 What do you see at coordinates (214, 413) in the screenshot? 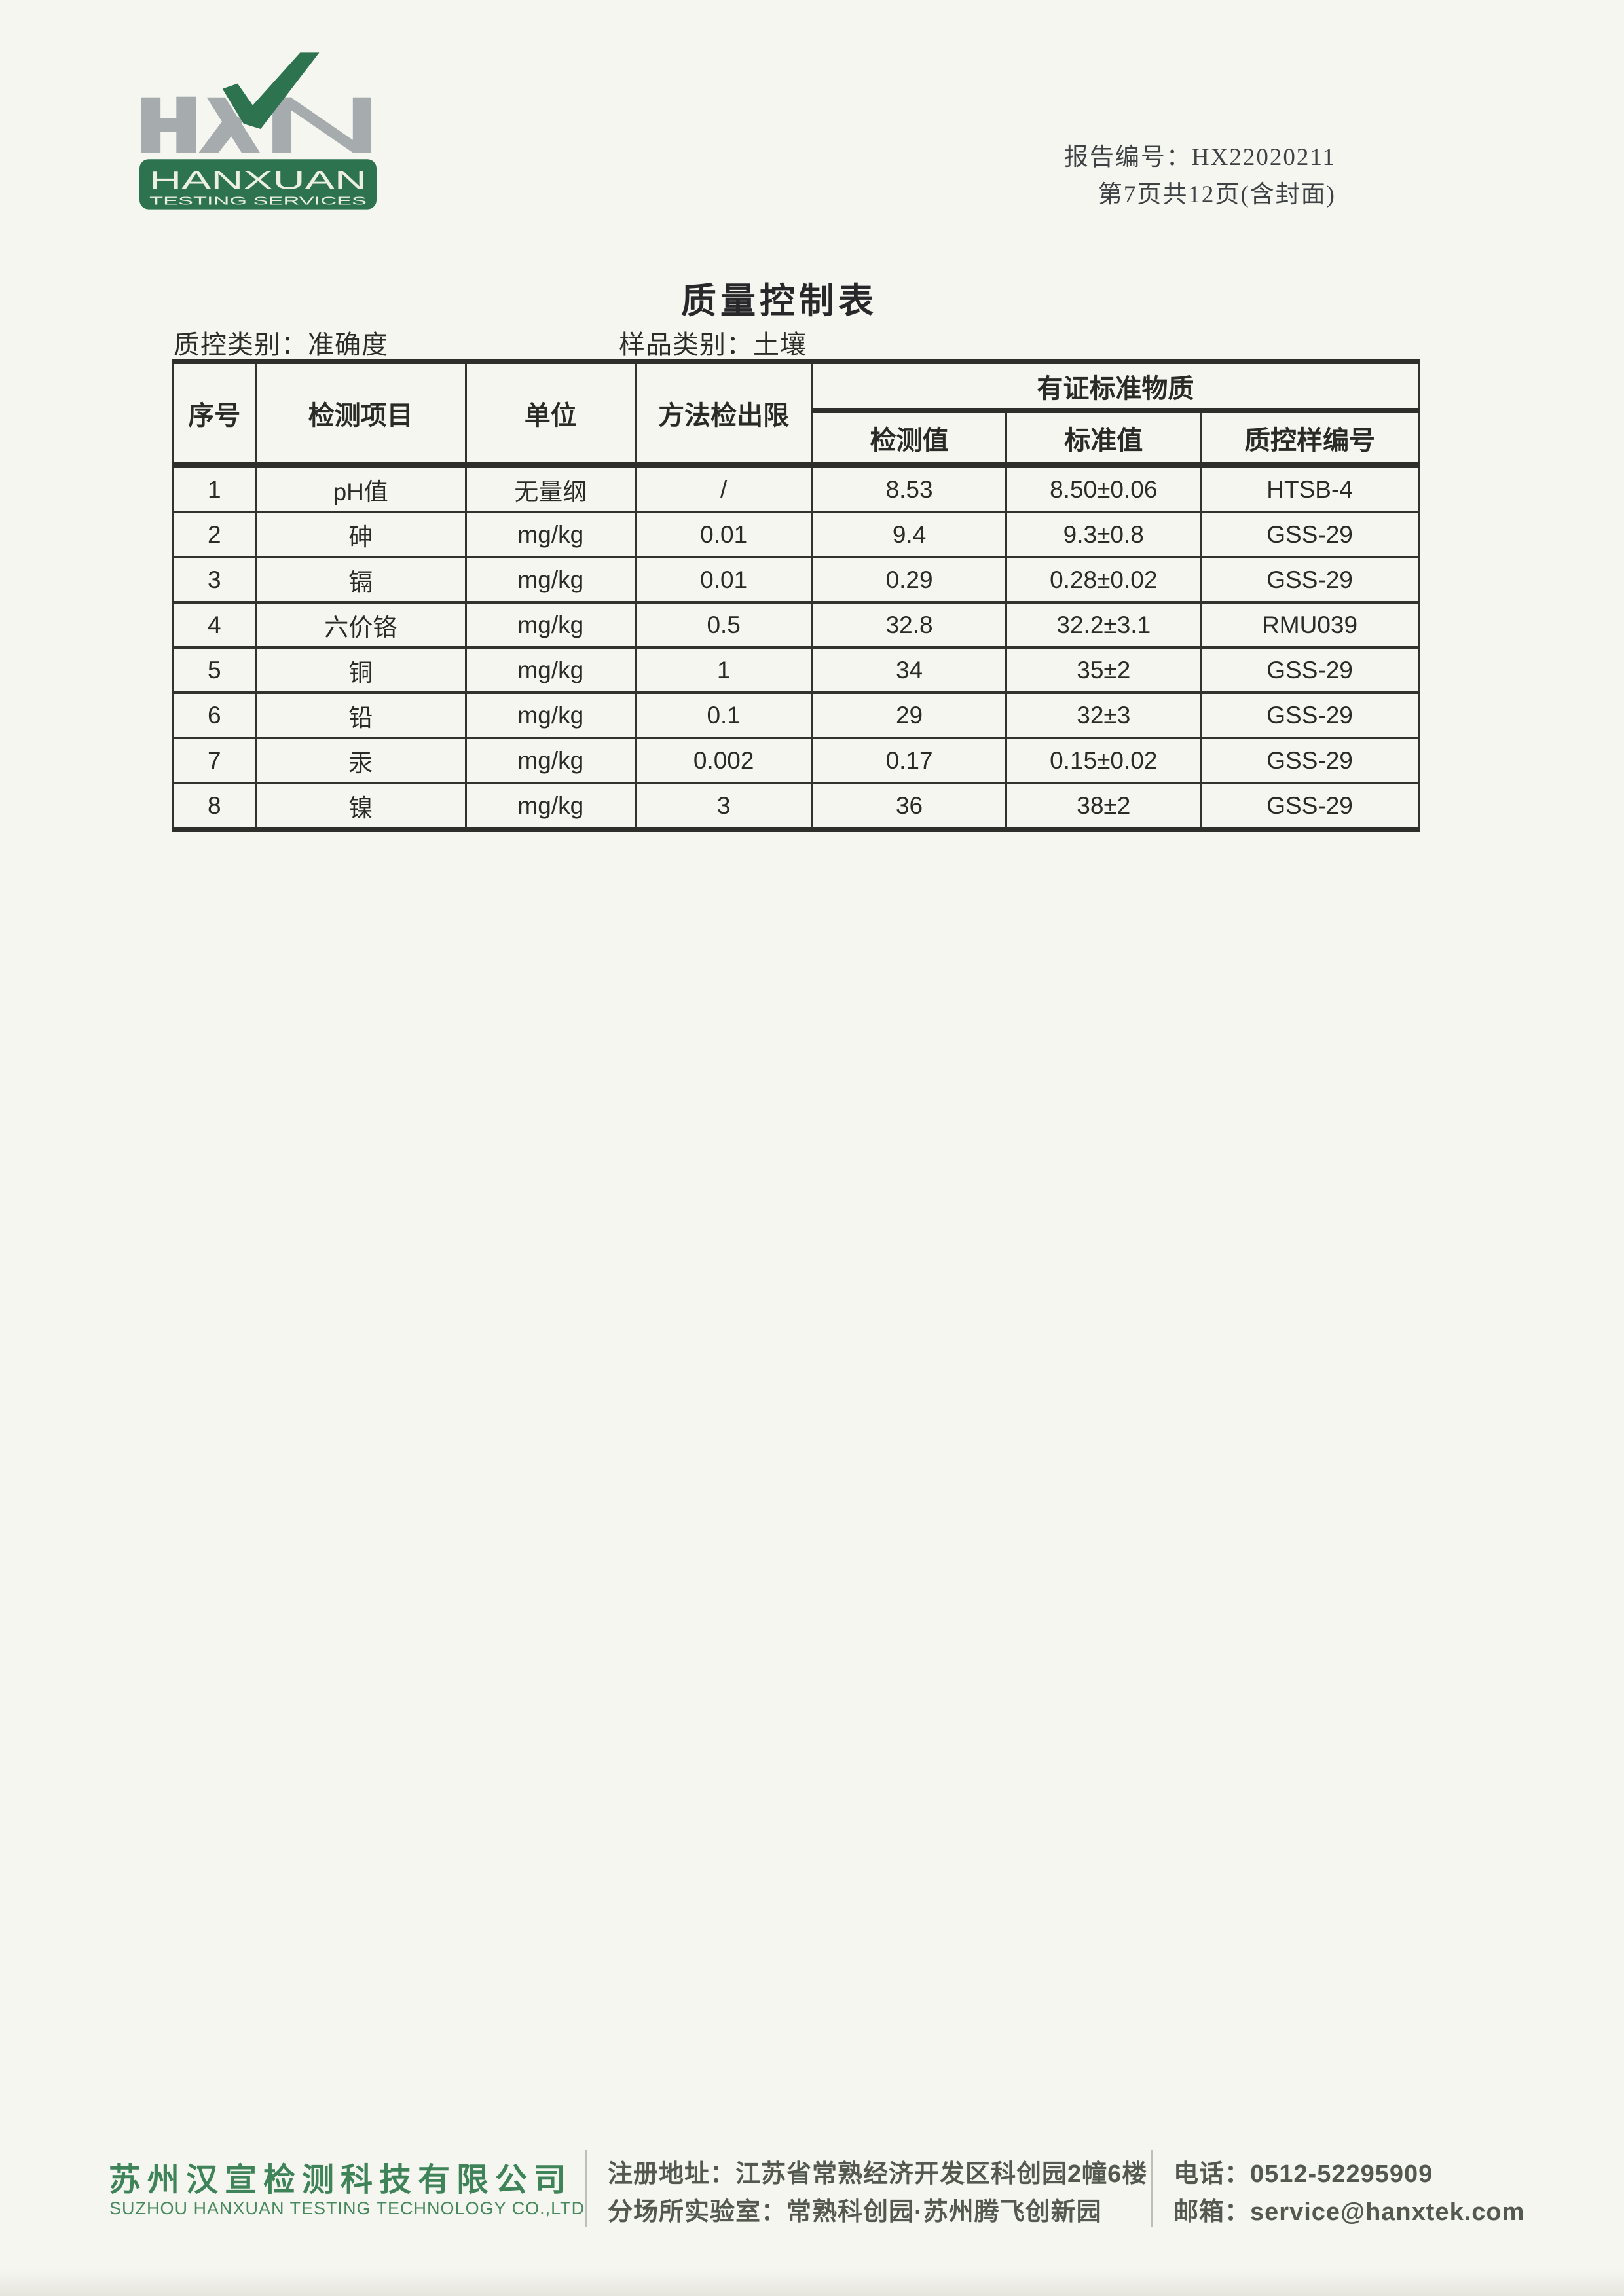
I see `header-seq: 序号` at bounding box center [214, 413].